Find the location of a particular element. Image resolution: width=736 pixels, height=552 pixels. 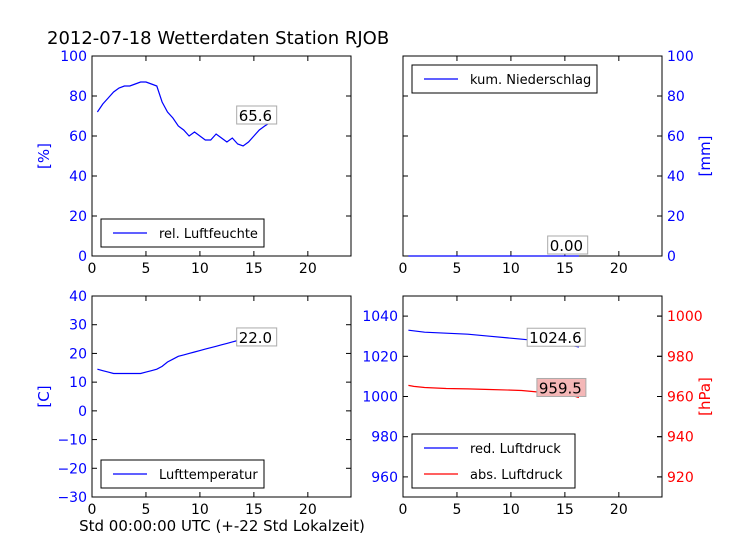

y-tick-label-right: 40 is located at coordinates (676, 177).